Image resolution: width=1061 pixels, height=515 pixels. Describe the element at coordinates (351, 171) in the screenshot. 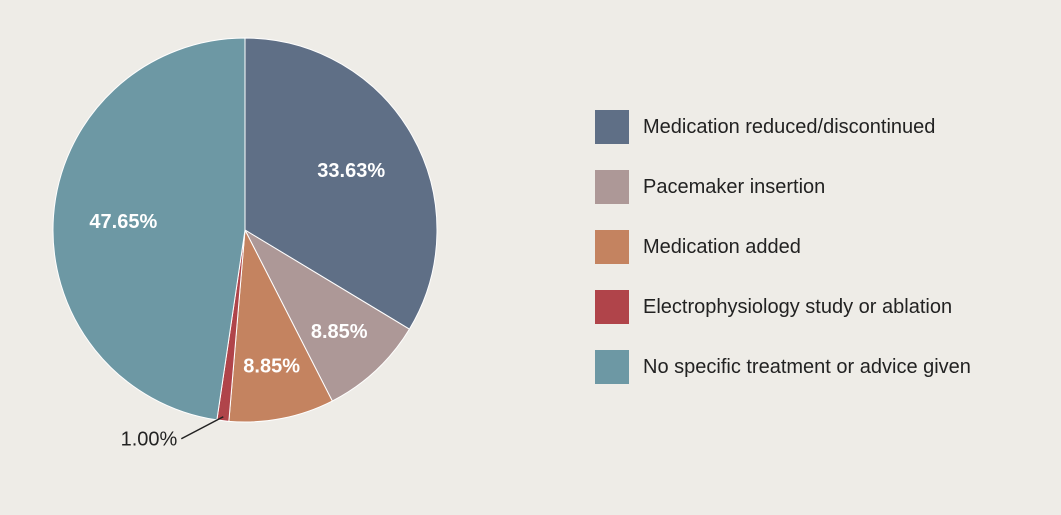

I see `slice-label: 33.63%` at that location.